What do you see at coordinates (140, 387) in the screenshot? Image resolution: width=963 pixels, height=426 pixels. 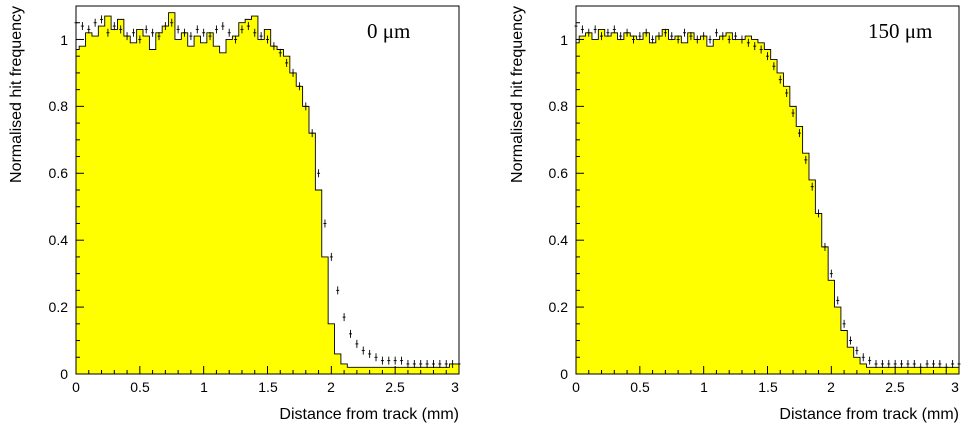 I see `x-tick-label: 0.5` at bounding box center [140, 387].